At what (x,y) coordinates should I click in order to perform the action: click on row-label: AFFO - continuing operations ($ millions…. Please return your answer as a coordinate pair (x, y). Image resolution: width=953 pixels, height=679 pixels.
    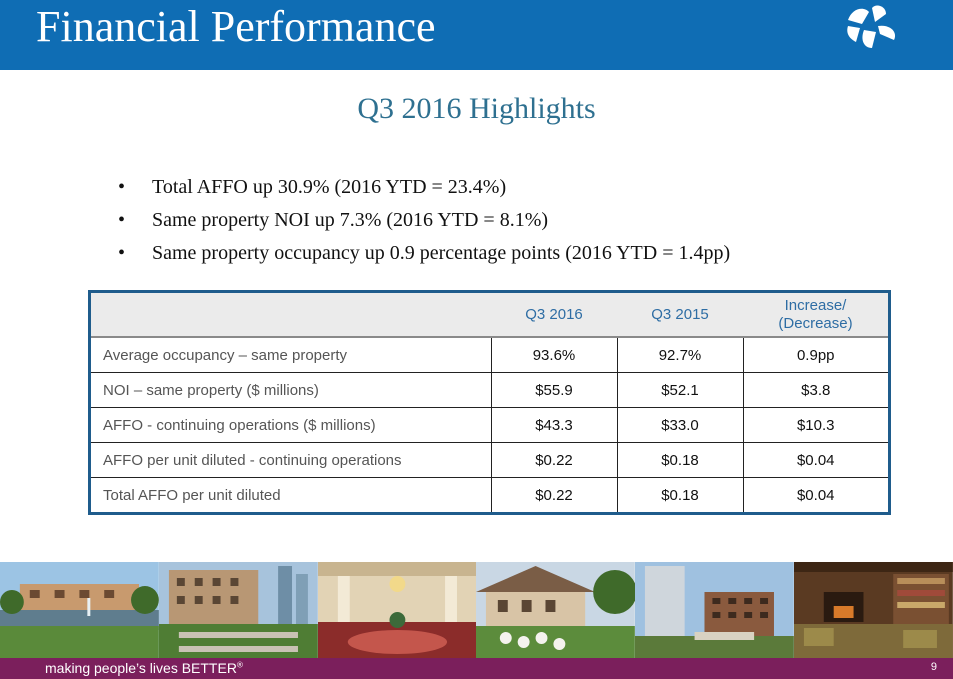
    Looking at the image, I should click on (291, 425).